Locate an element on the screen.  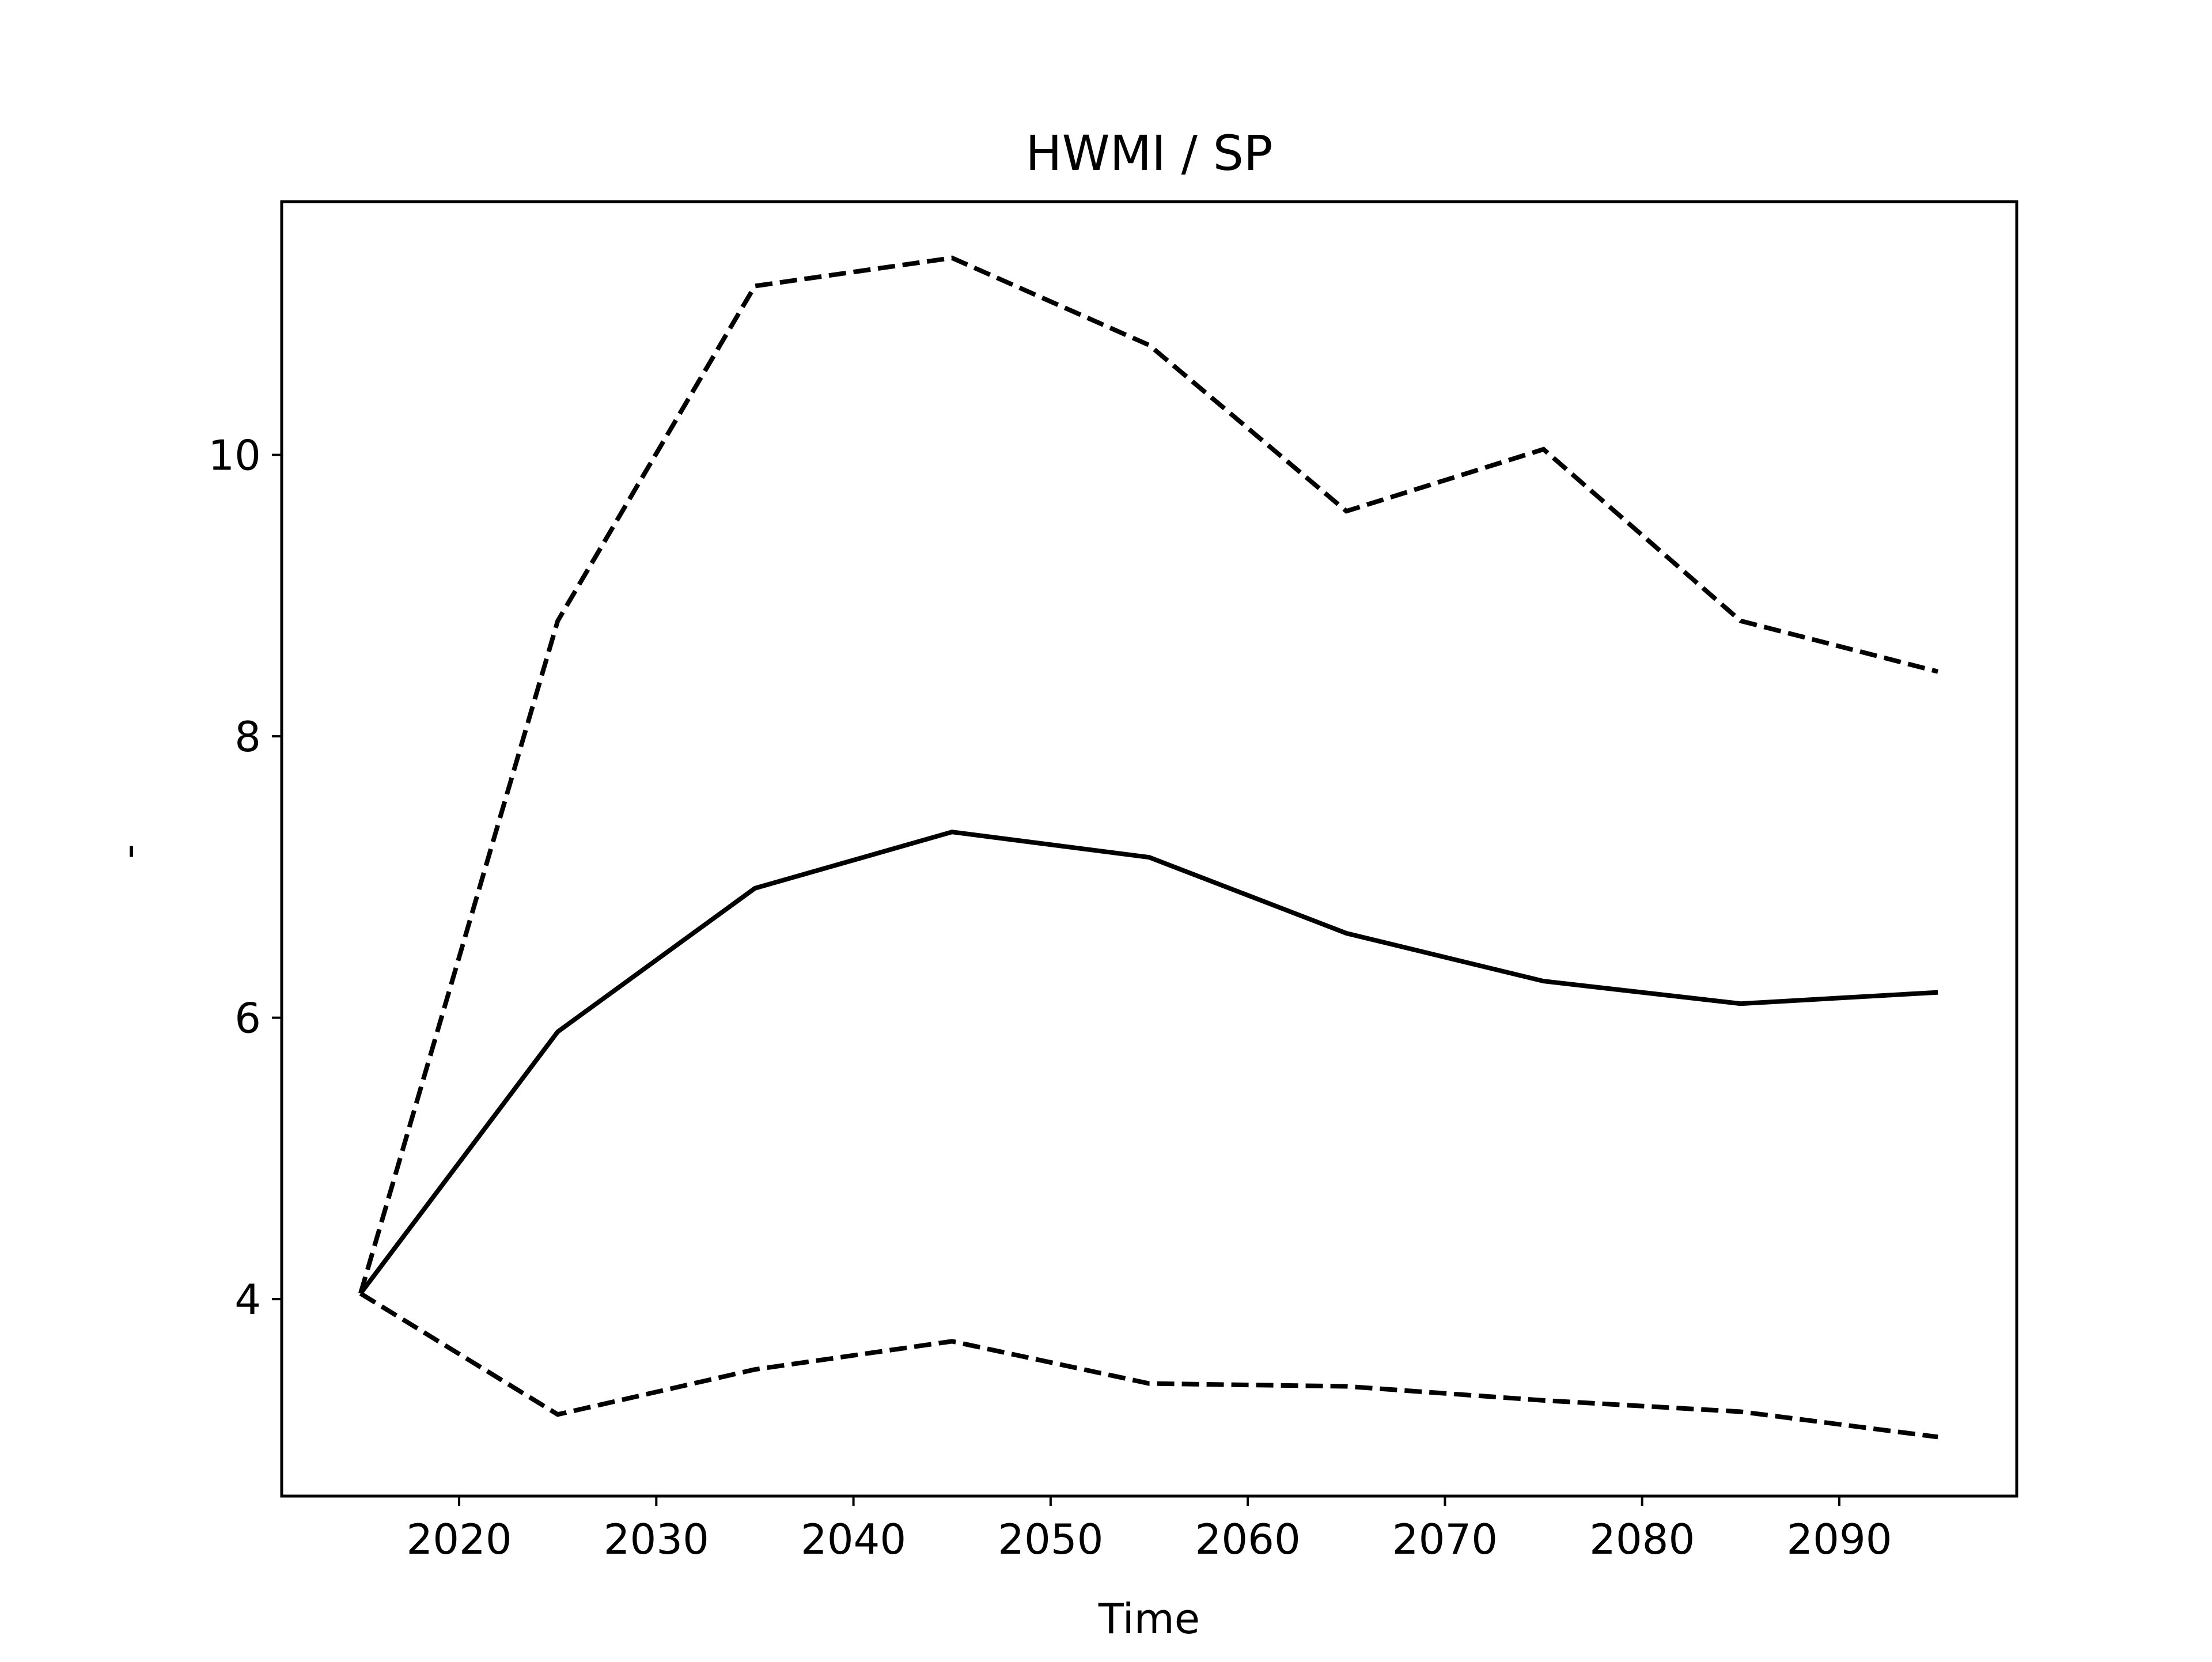
y-axis: 4 6 8 10 is located at coordinates (245, 877).